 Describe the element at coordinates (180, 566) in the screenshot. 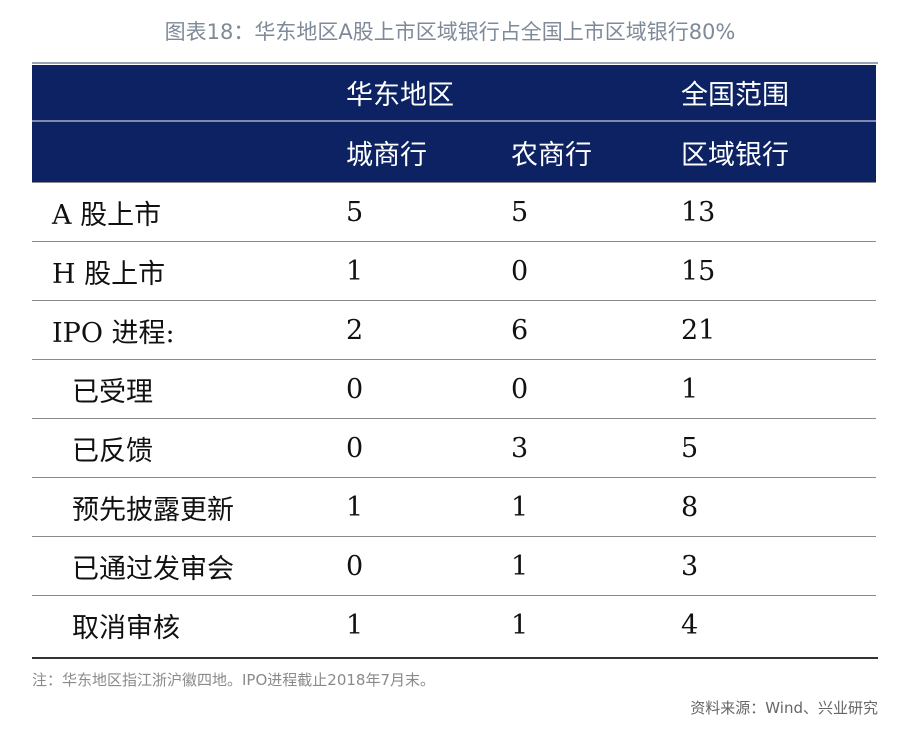

I see `row-label: 已通过发审会` at that location.